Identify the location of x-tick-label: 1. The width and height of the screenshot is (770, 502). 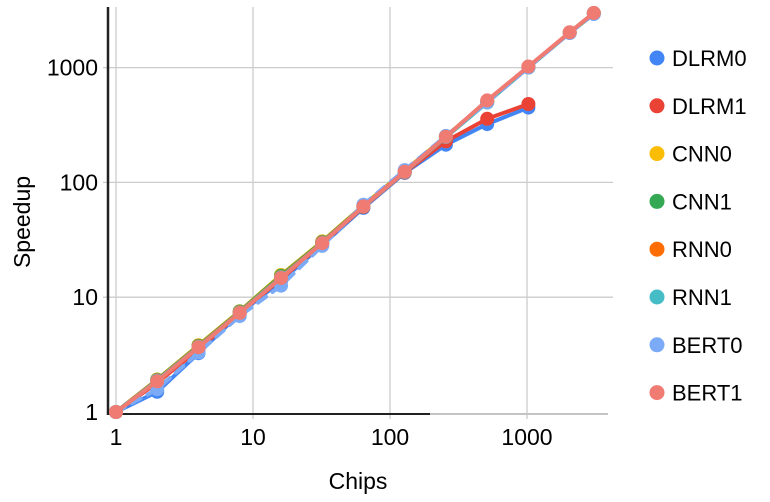
(116, 437).